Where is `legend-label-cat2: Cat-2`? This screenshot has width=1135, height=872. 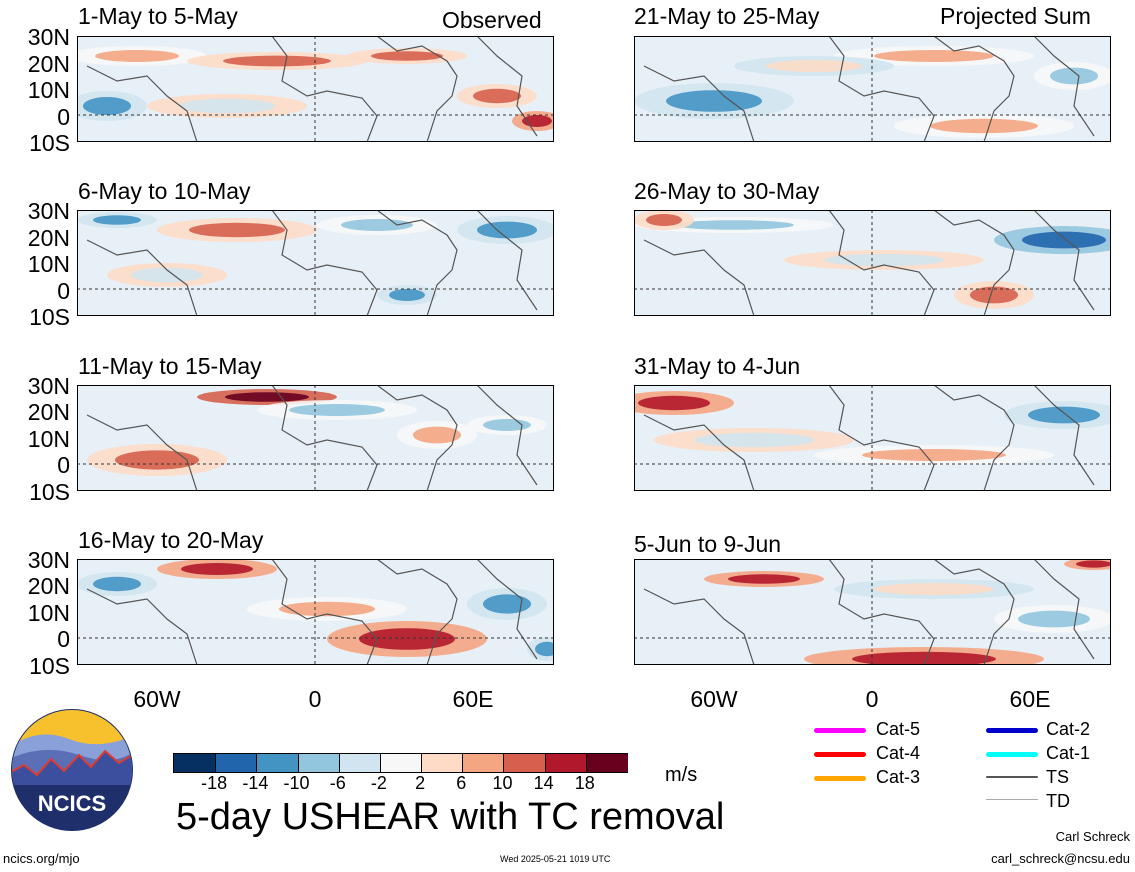
legend-label-cat2: Cat-2 is located at coordinates (1068, 729).